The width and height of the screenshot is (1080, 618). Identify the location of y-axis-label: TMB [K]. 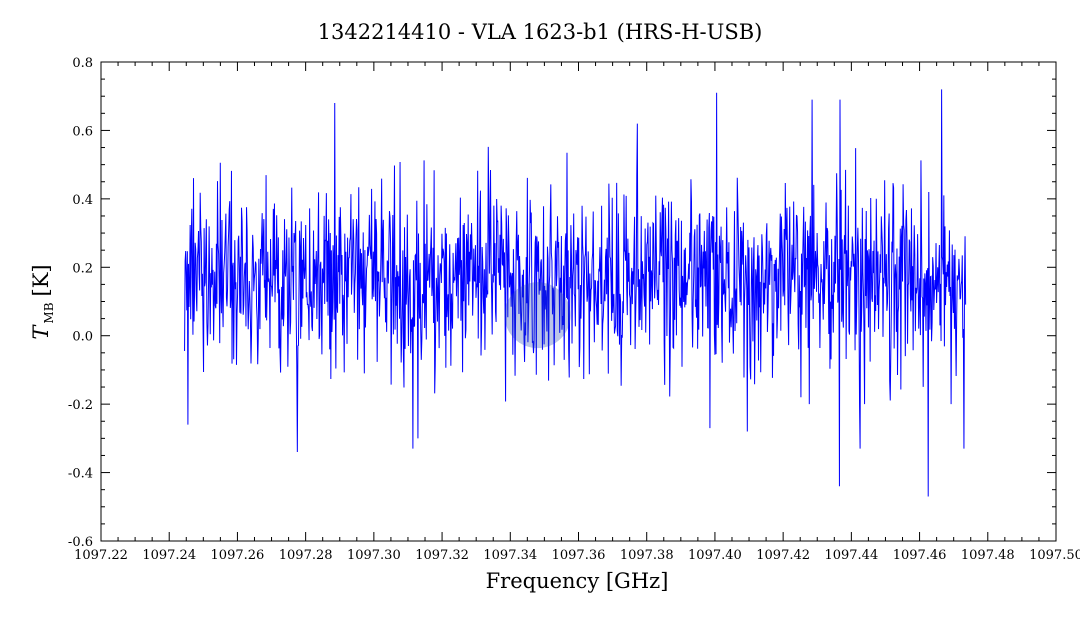
(42, 301).